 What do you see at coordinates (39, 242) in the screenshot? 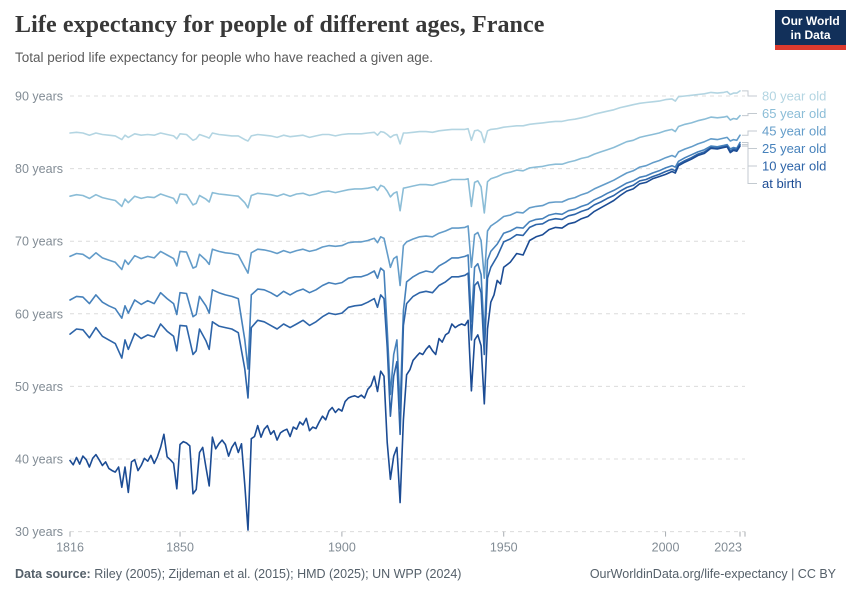
I see `y-axis-label: 70 years` at bounding box center [39, 242].